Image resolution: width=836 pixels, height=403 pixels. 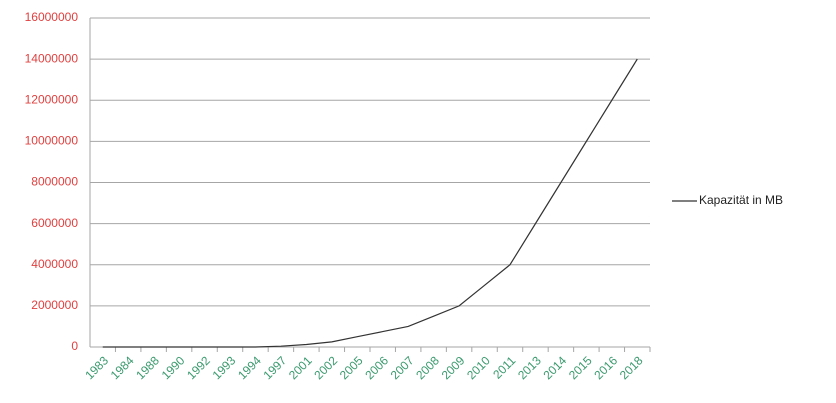 I want to click on x-tick-label: 1988, so click(x=147, y=367).